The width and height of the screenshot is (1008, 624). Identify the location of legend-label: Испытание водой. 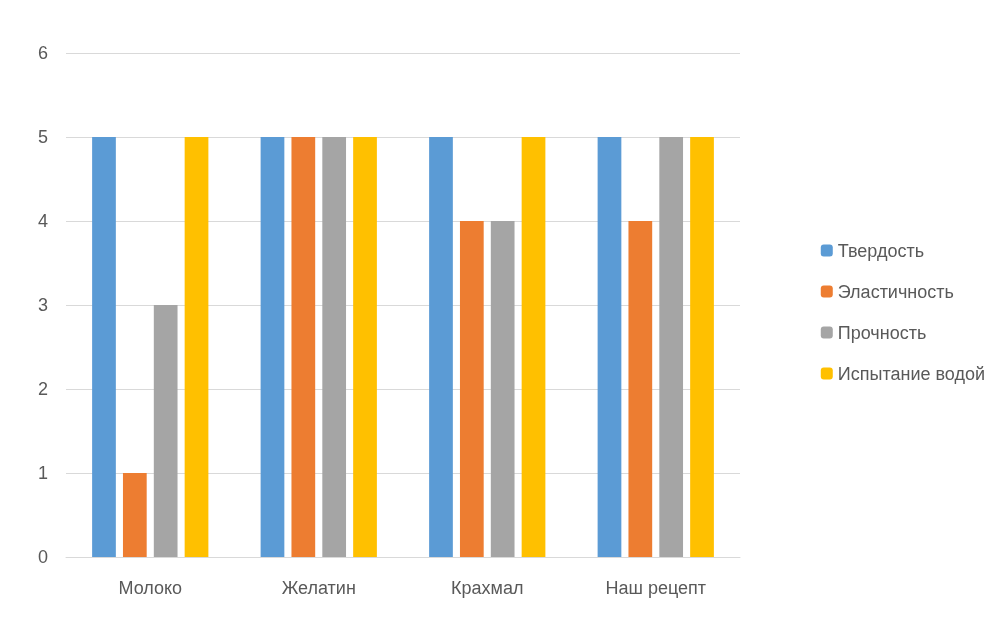
(911, 373).